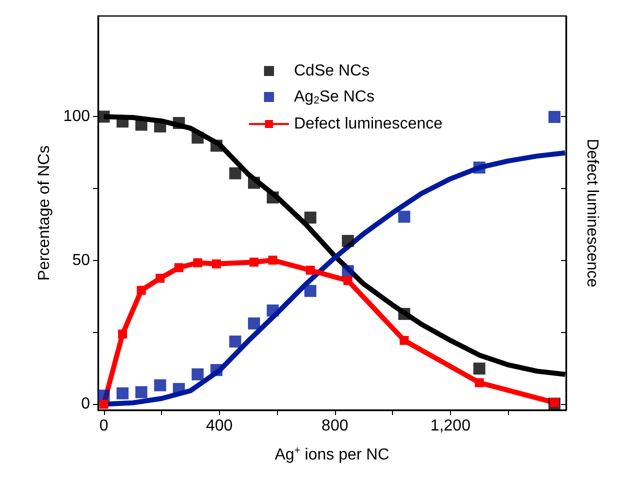 This screenshot has width=617, height=481. What do you see at coordinates (76, 117) in the screenshot?
I see `y-tick-label: 100` at bounding box center [76, 117].